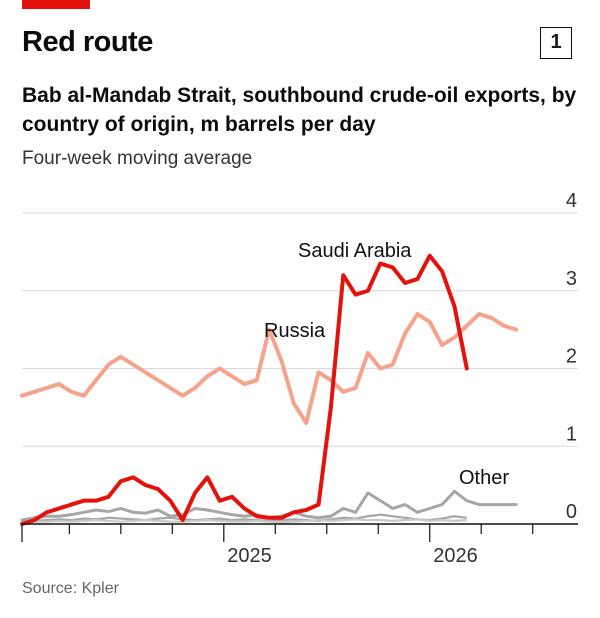 This screenshot has width=600, height=618. What do you see at coordinates (571, 512) in the screenshot?
I see `y-tick-label-0: 0` at bounding box center [571, 512].